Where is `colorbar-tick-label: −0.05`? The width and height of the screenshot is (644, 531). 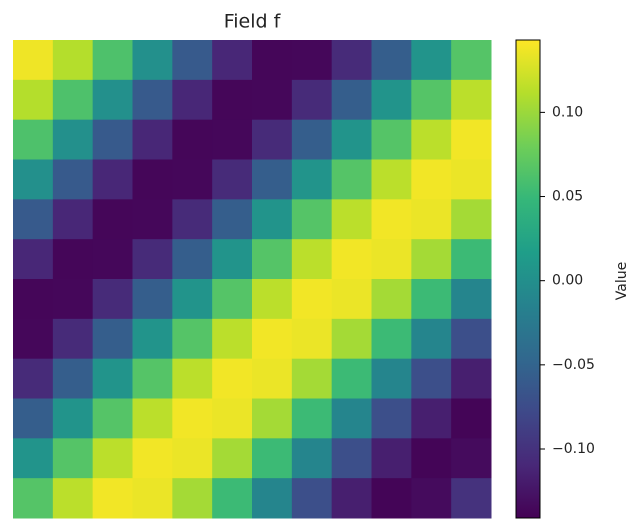 colorbar-tick-label: −0.05 is located at coordinates (573, 365).